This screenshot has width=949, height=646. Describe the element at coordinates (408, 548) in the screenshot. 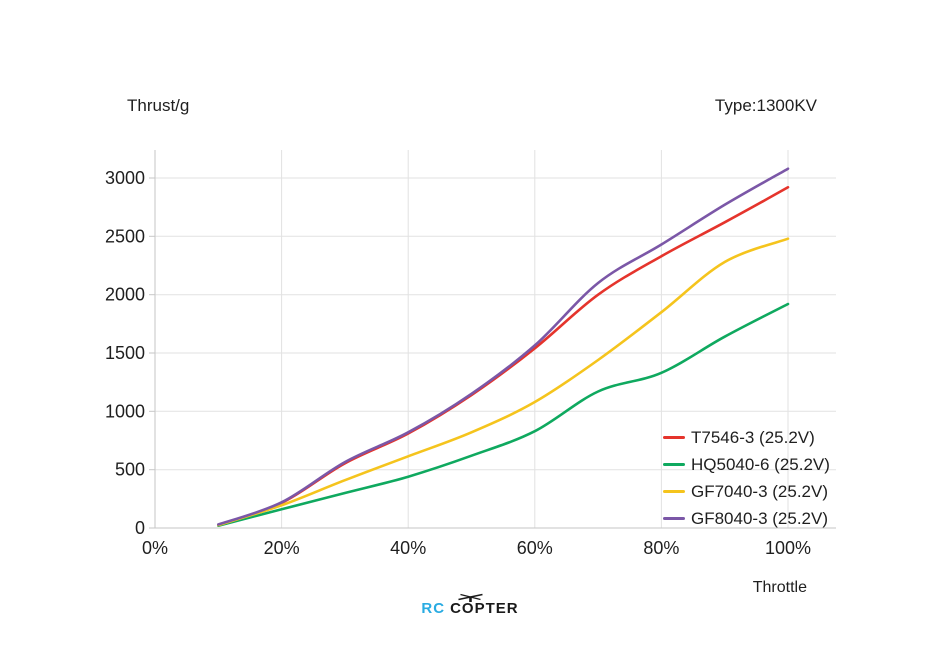

I see `x-tick-label: 40%` at that location.